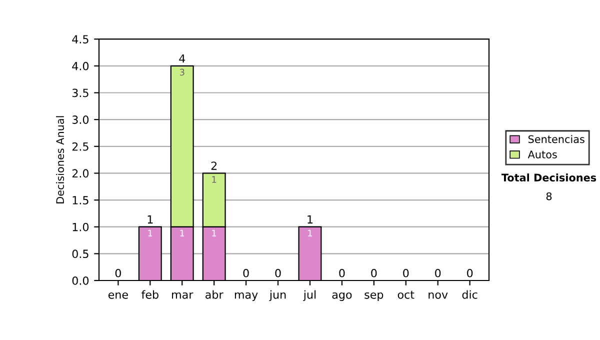 The image size is (600, 340). I want to click on x-tick-label: ene, so click(118, 295).